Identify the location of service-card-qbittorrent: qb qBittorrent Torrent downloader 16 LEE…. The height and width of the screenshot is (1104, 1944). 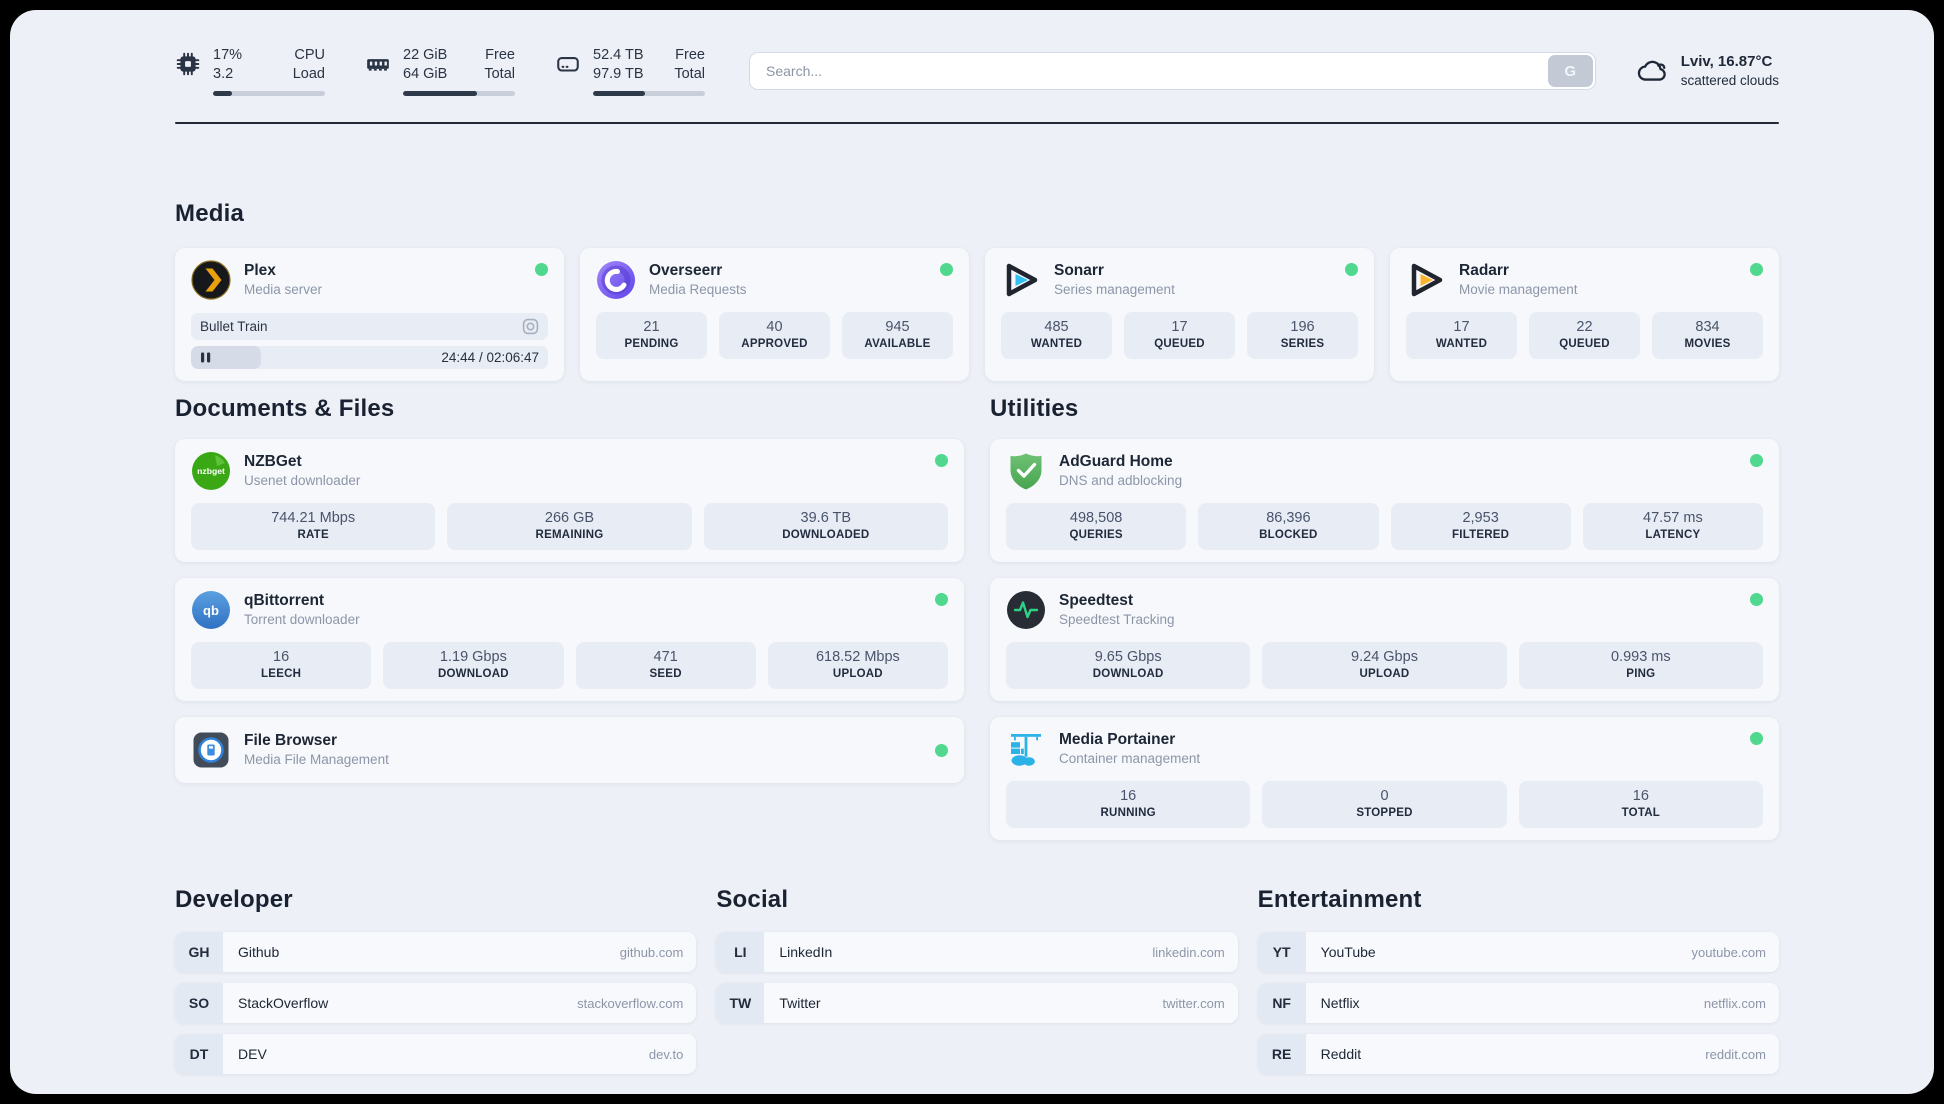
(569, 639).